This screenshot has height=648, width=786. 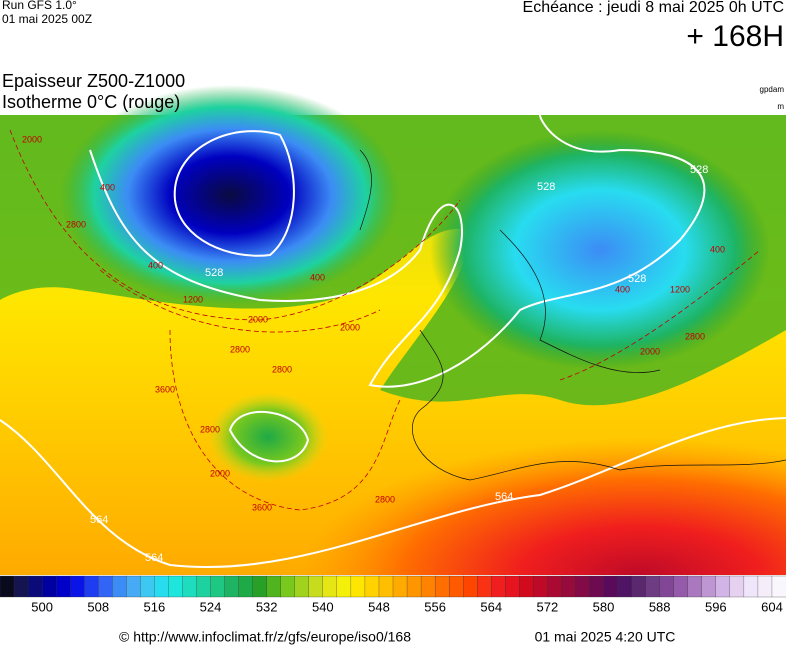 I want to click on colorbar-label: 588, so click(x=660, y=606).